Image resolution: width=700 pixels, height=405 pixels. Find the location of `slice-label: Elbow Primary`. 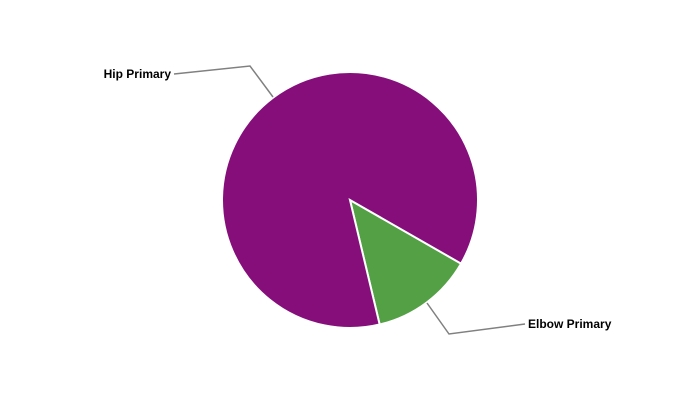

slice-label: Elbow Primary is located at coordinates (570, 324).